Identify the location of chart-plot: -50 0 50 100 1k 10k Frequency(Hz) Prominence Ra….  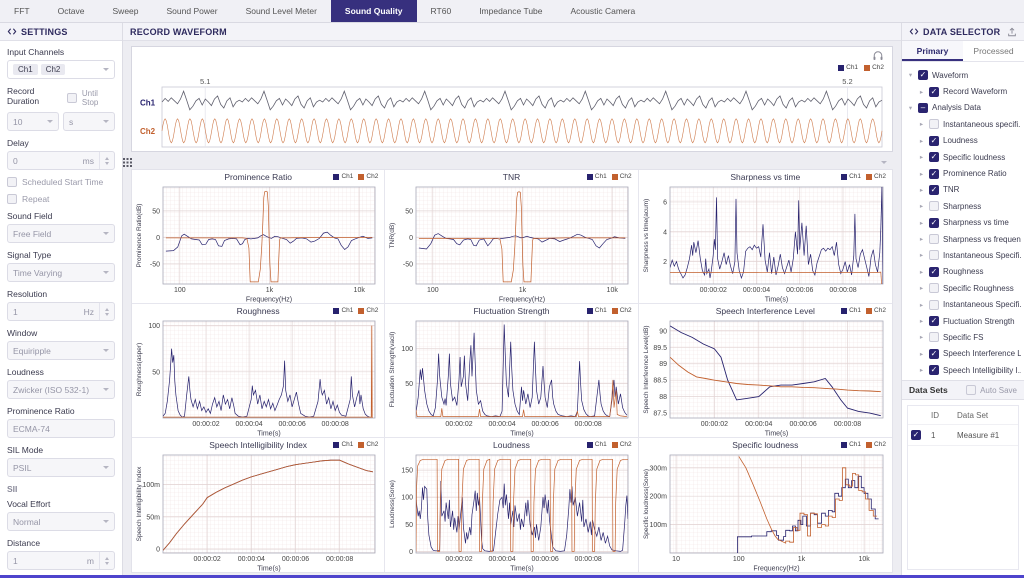
(258, 243).